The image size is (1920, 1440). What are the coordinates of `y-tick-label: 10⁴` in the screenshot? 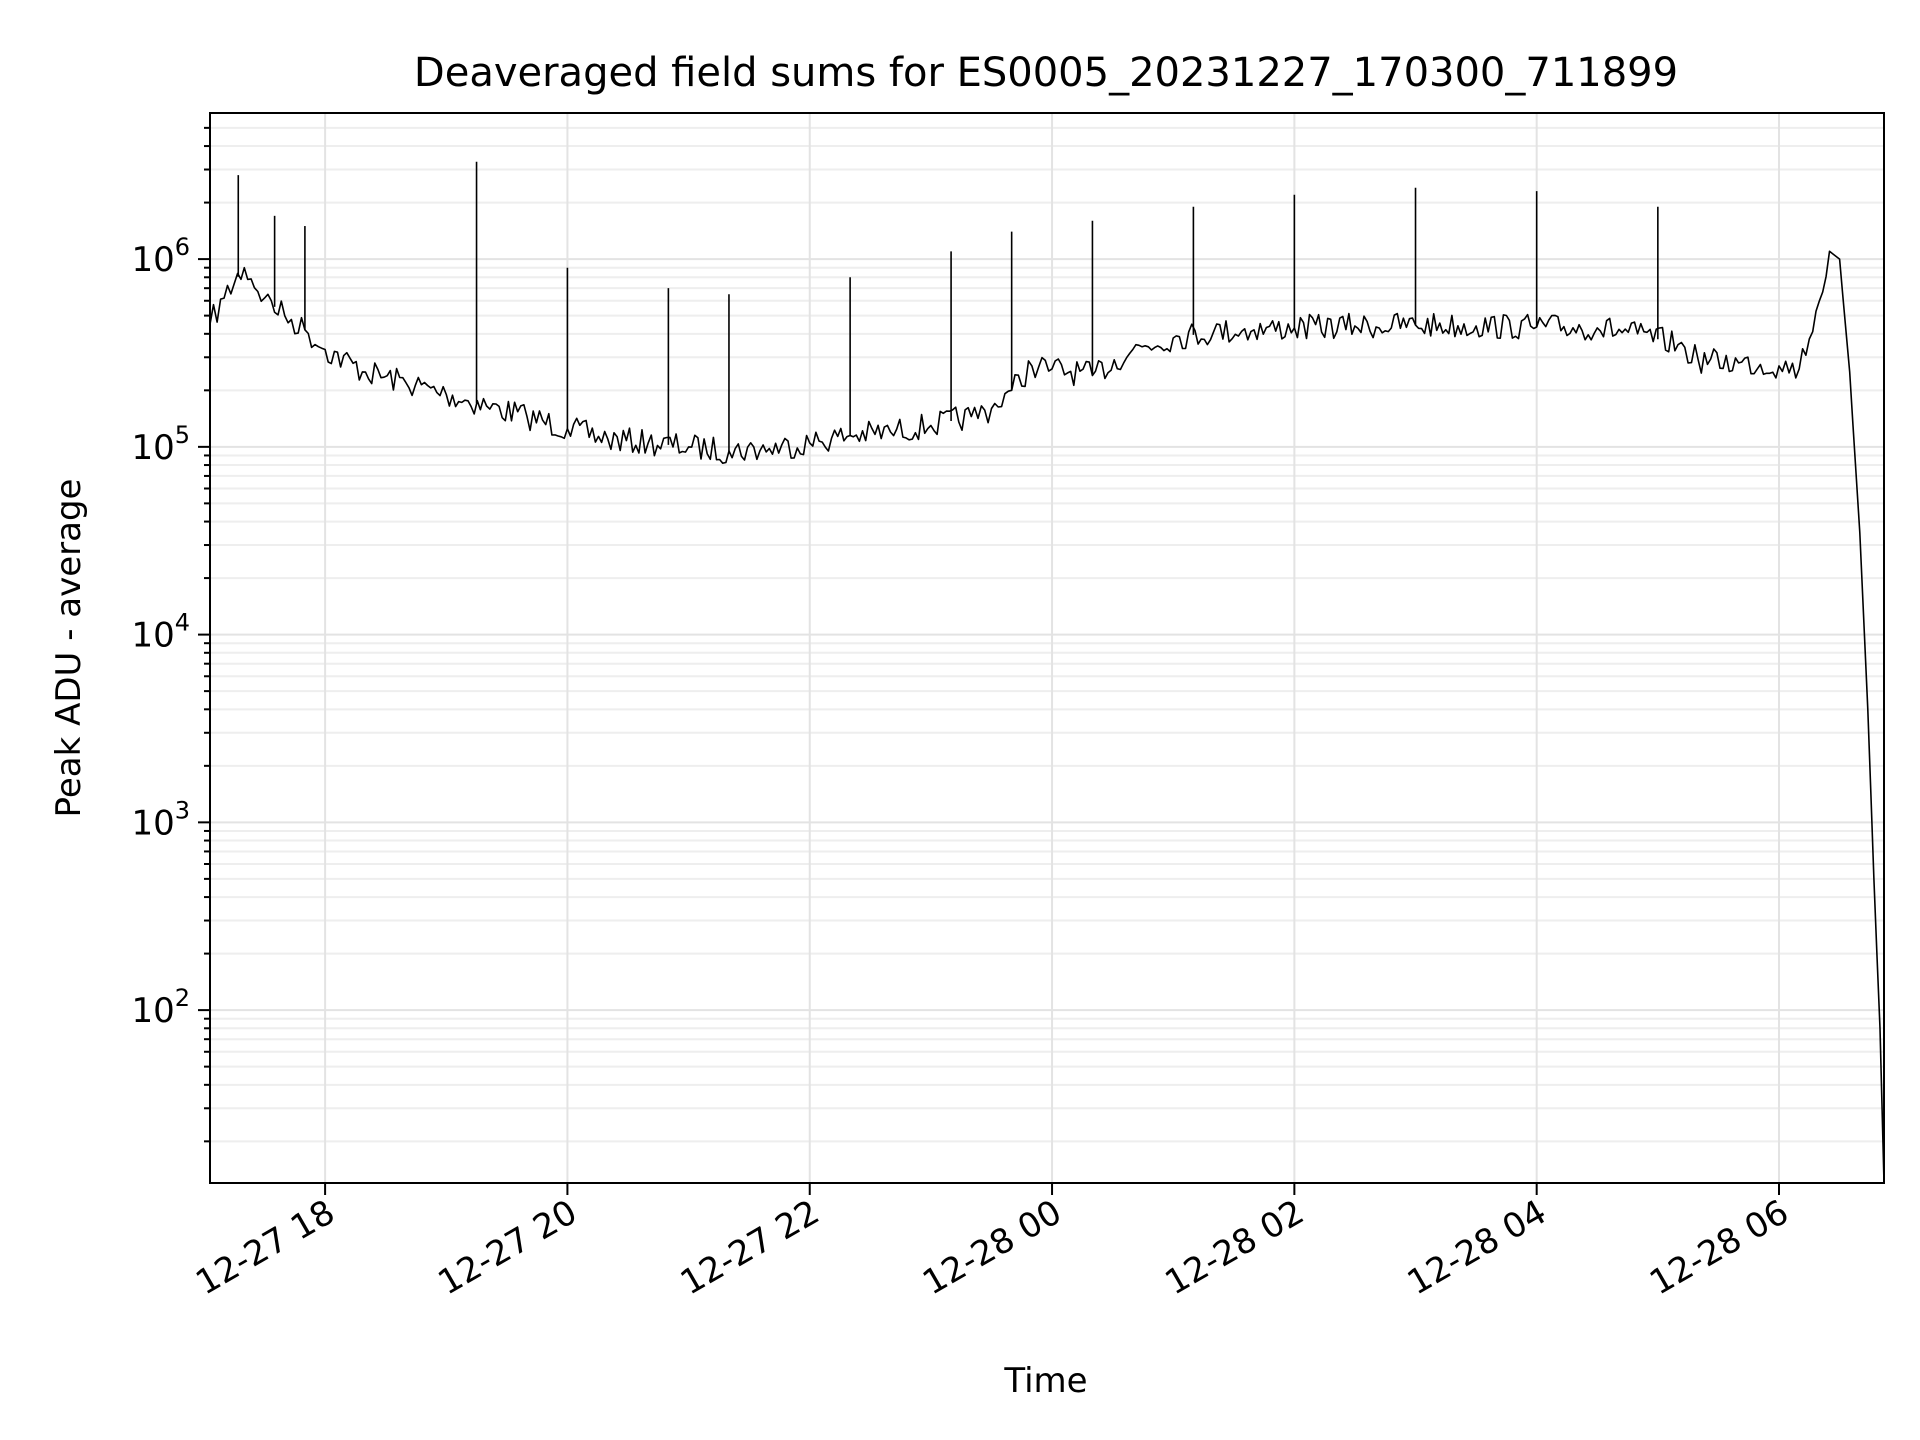 It's located at (160, 632).